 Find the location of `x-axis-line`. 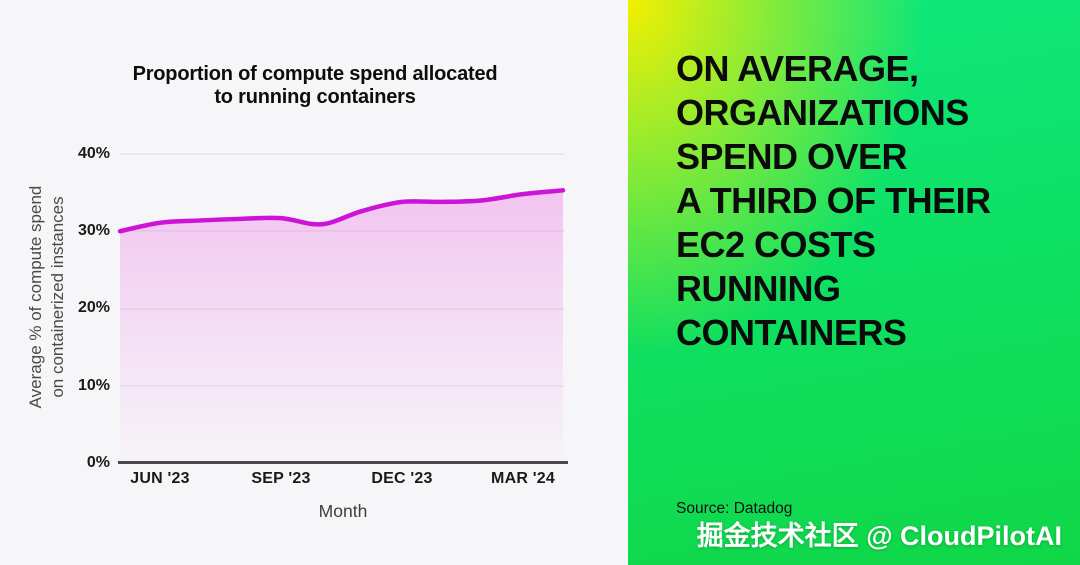

x-axis-line is located at coordinates (343, 462).